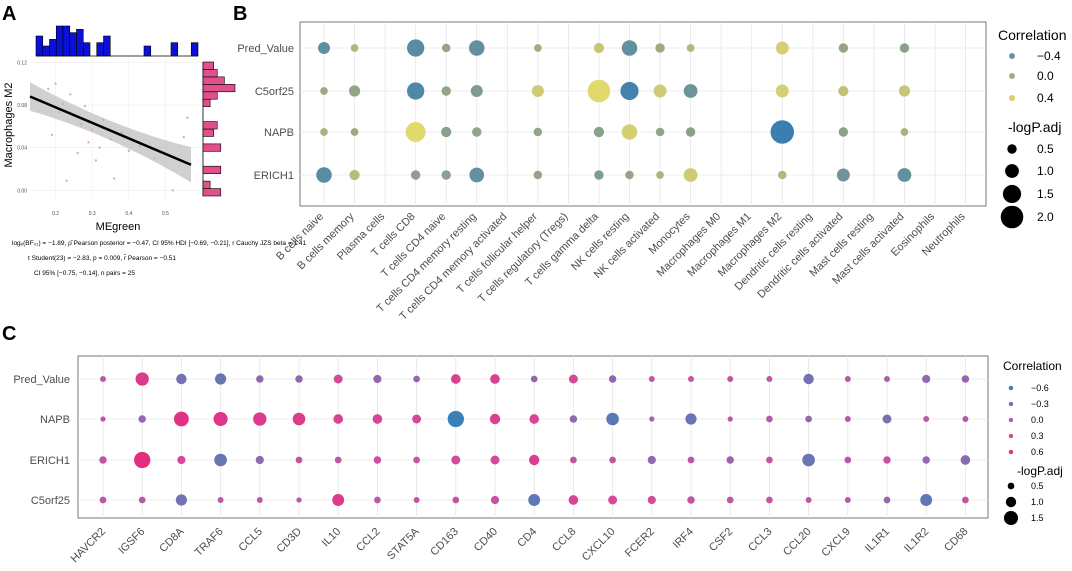  Describe the element at coordinates (274, 176) in the screenshot. I see `panel-b-row-label: ERICH1` at that location.